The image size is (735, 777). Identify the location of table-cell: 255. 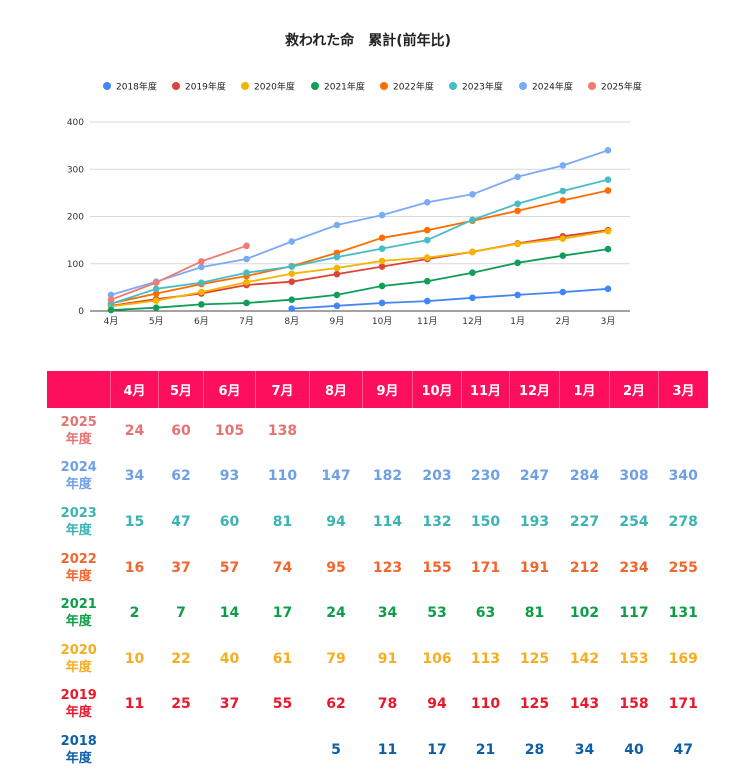
(683, 567).